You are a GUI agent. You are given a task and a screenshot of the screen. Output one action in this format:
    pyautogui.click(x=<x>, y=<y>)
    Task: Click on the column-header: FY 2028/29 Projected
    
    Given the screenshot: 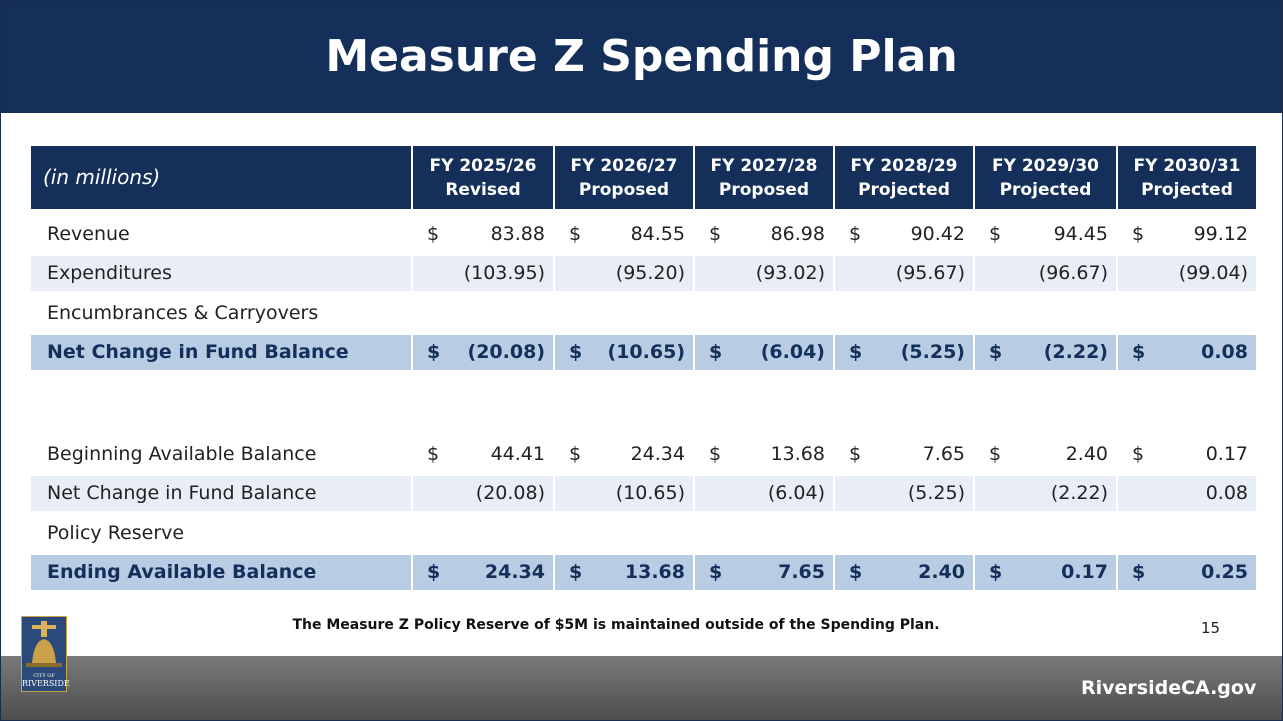 What is the action you would take?
    pyautogui.click(x=903, y=177)
    